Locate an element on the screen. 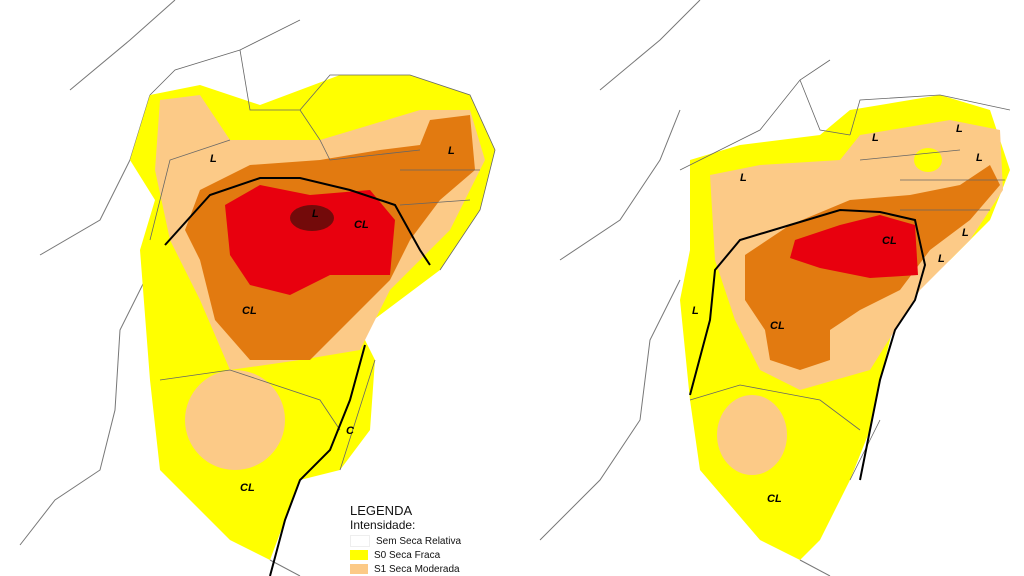 This screenshot has height=576, width=1024. area-s4 is located at coordinates (312, 218).